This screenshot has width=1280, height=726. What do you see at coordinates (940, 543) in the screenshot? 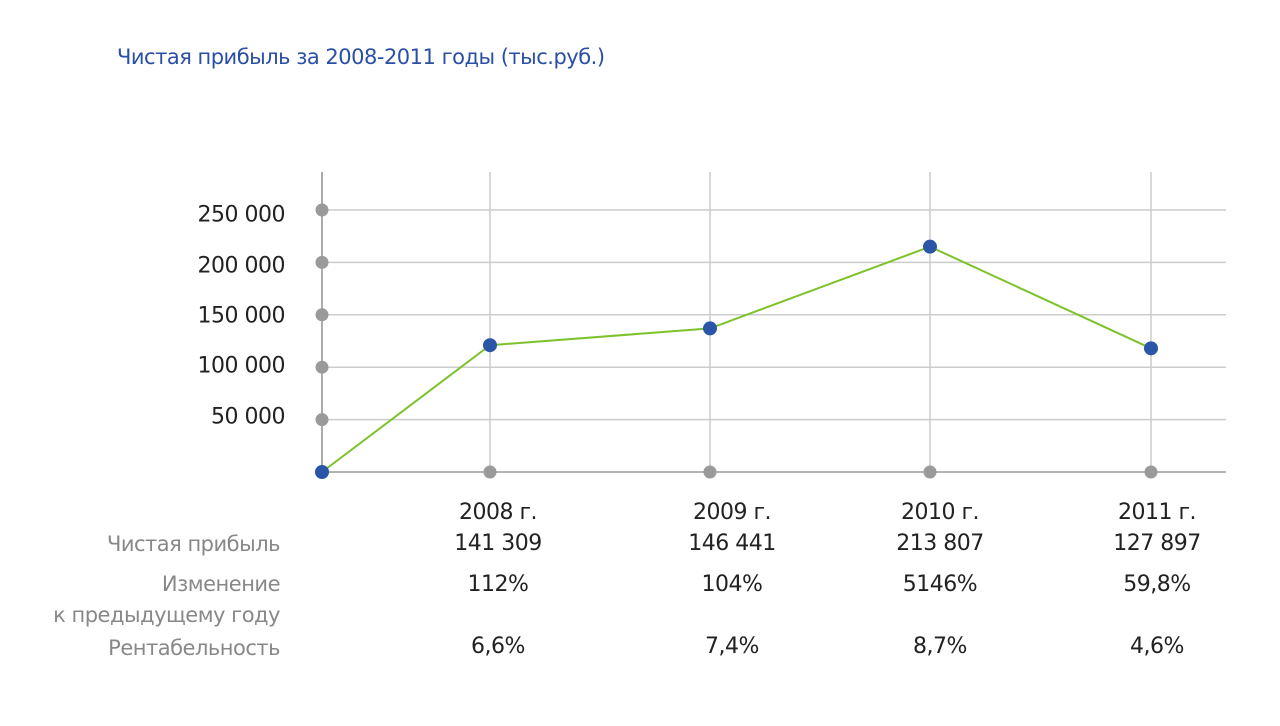
I see `table-cell: 213 807` at bounding box center [940, 543].